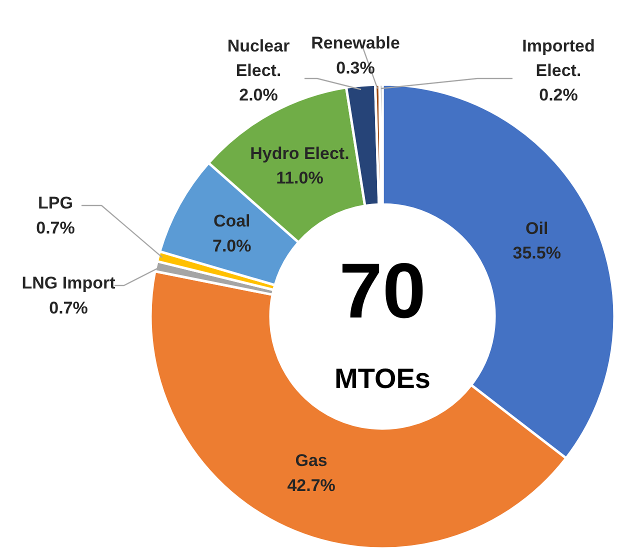  What do you see at coordinates (558, 58) in the screenshot?
I see `slice-label: Imported Elect.` at bounding box center [558, 58].